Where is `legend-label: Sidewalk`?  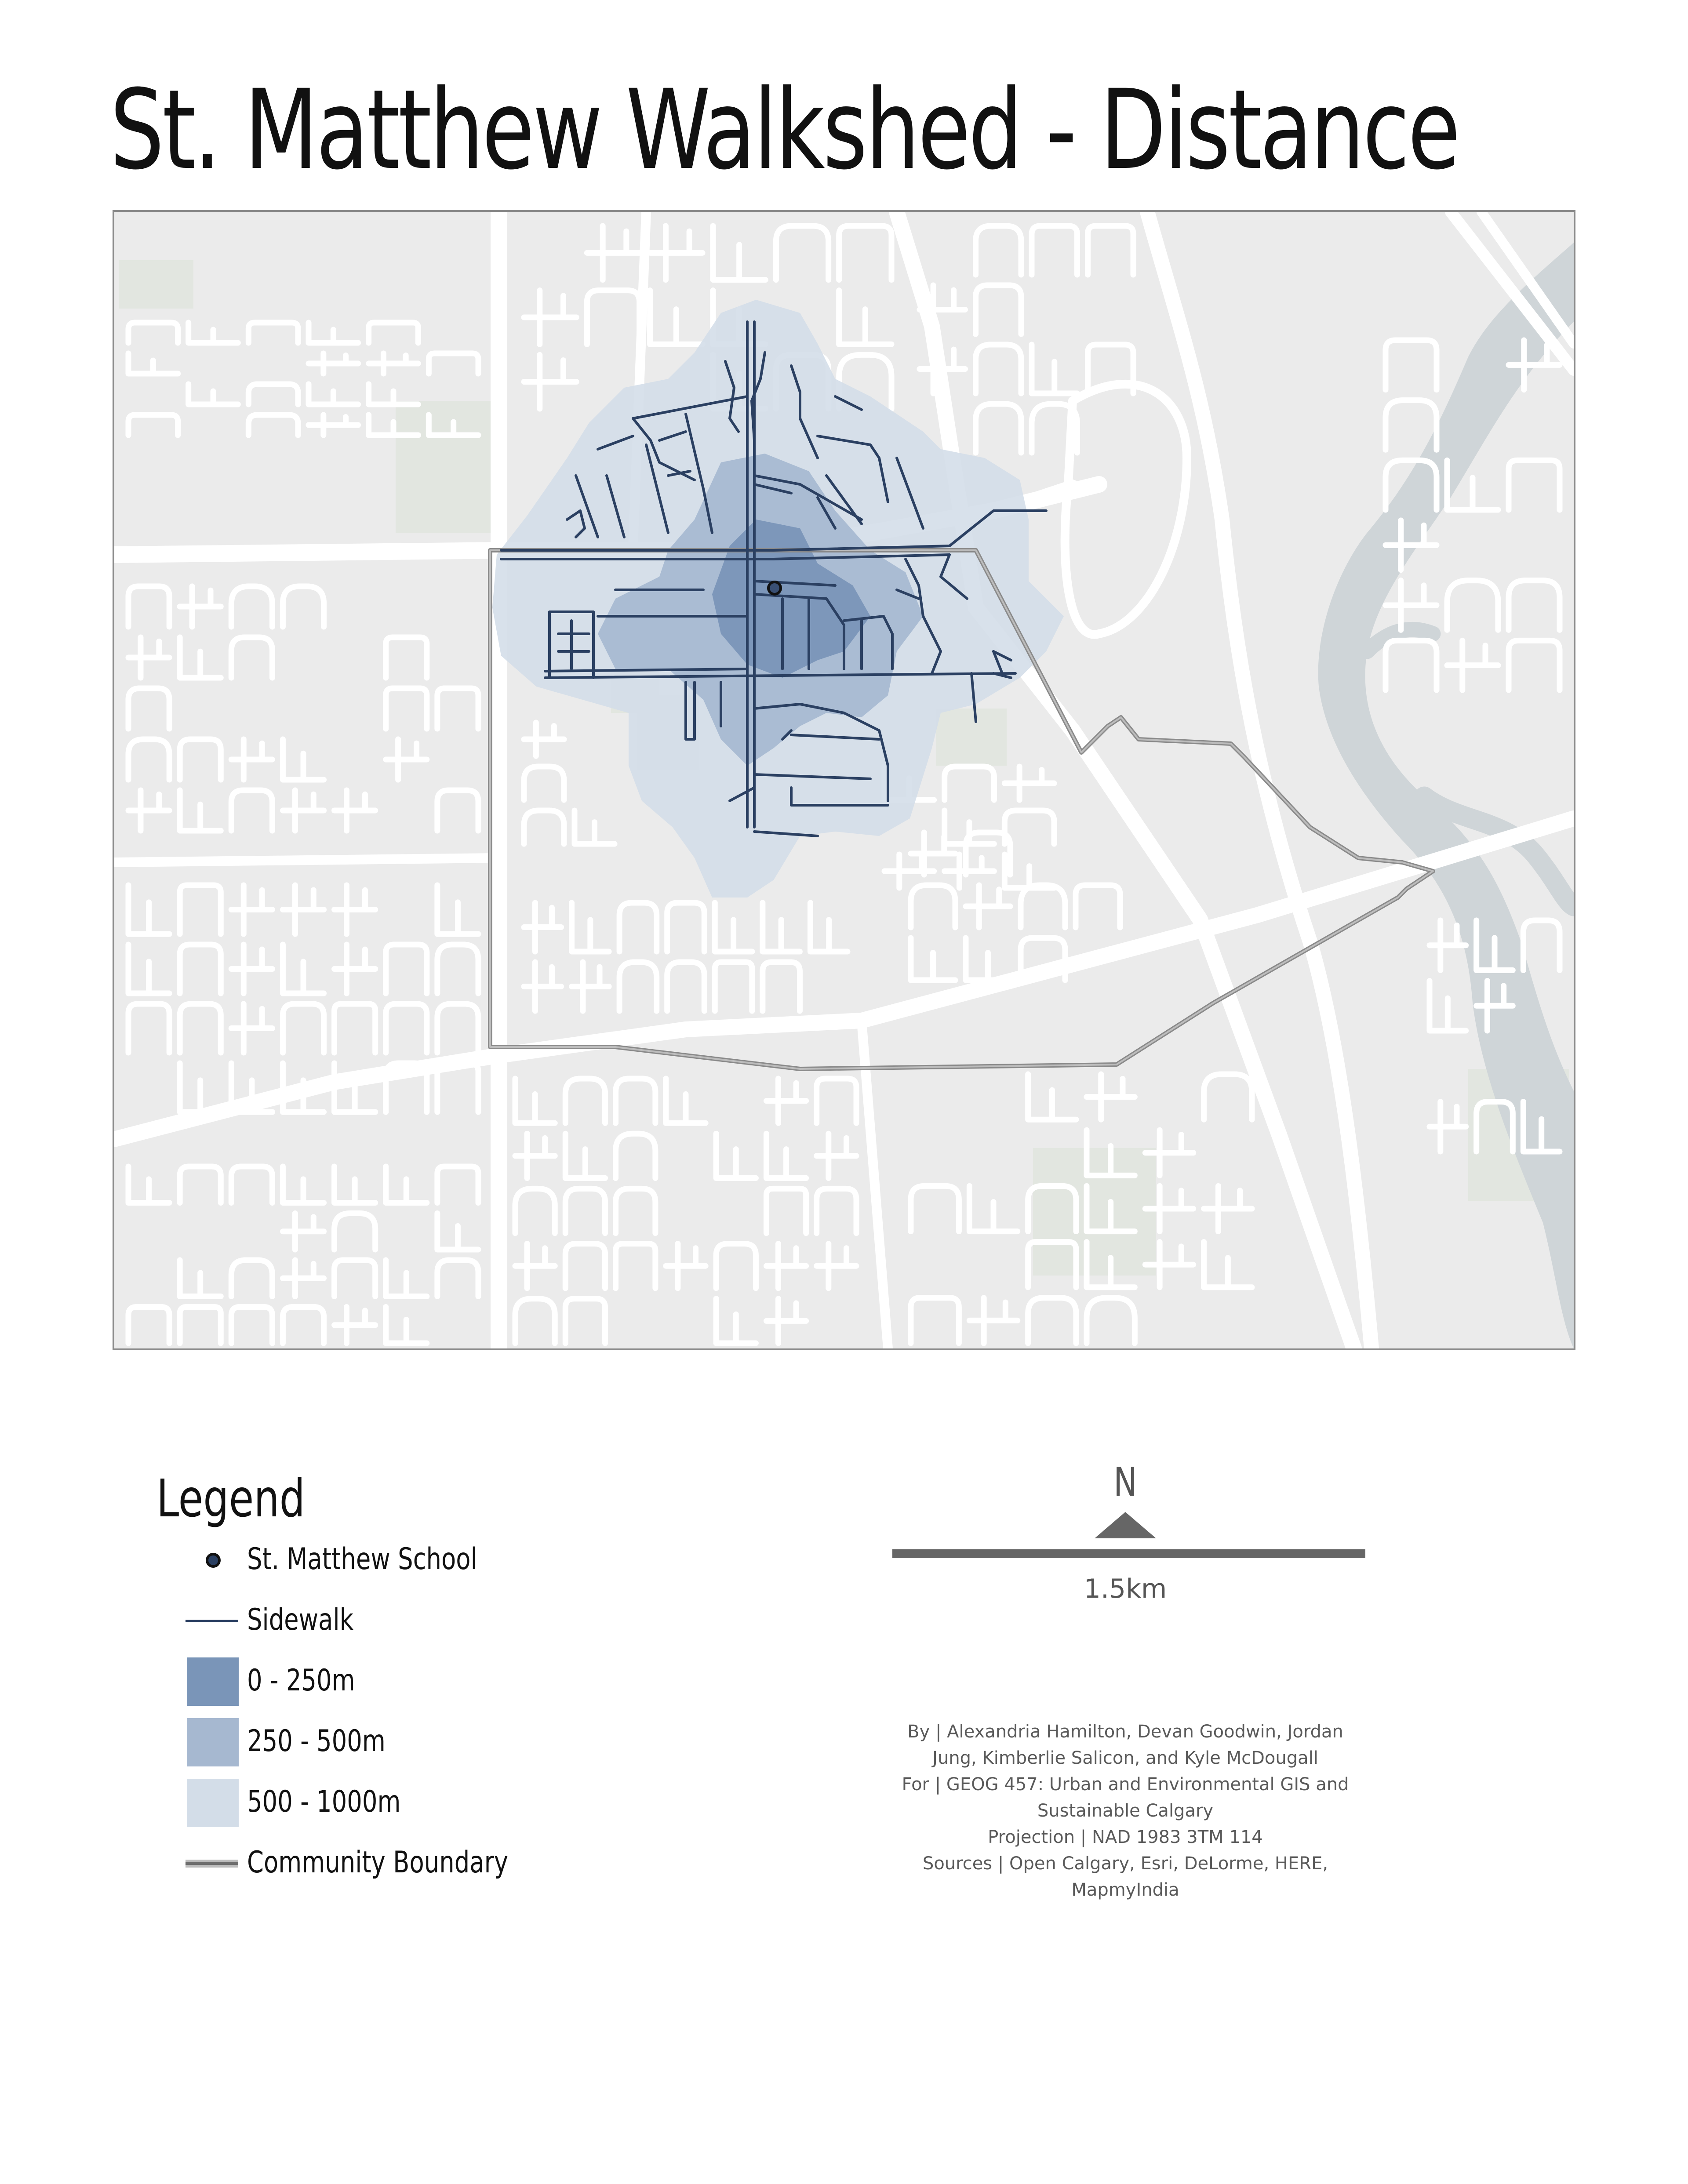
legend-label: Sidewalk is located at coordinates (300, 1620).